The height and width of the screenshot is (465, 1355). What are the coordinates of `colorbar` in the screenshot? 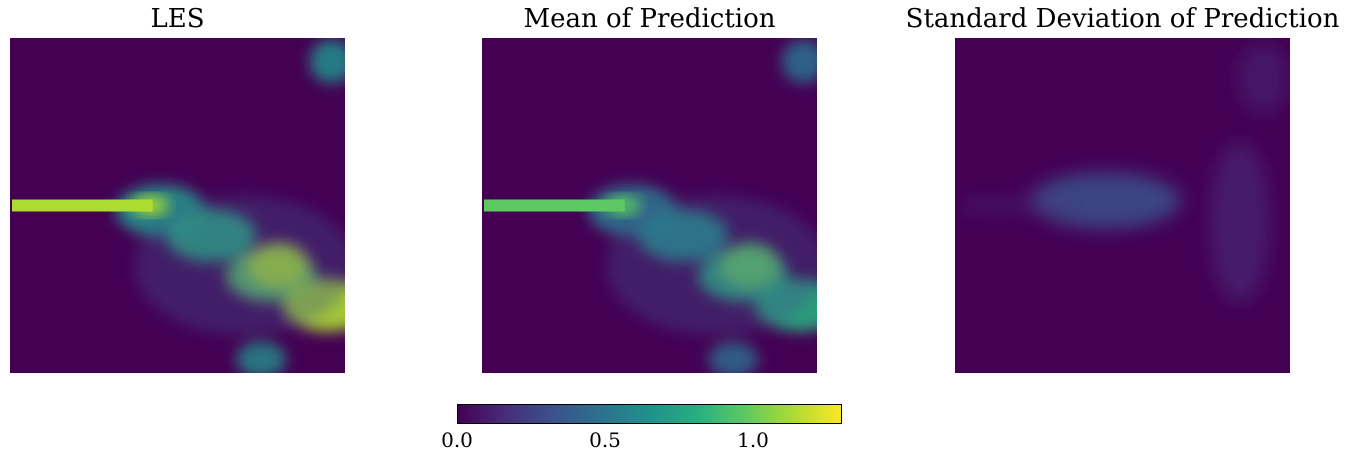 It's located at (649, 414).